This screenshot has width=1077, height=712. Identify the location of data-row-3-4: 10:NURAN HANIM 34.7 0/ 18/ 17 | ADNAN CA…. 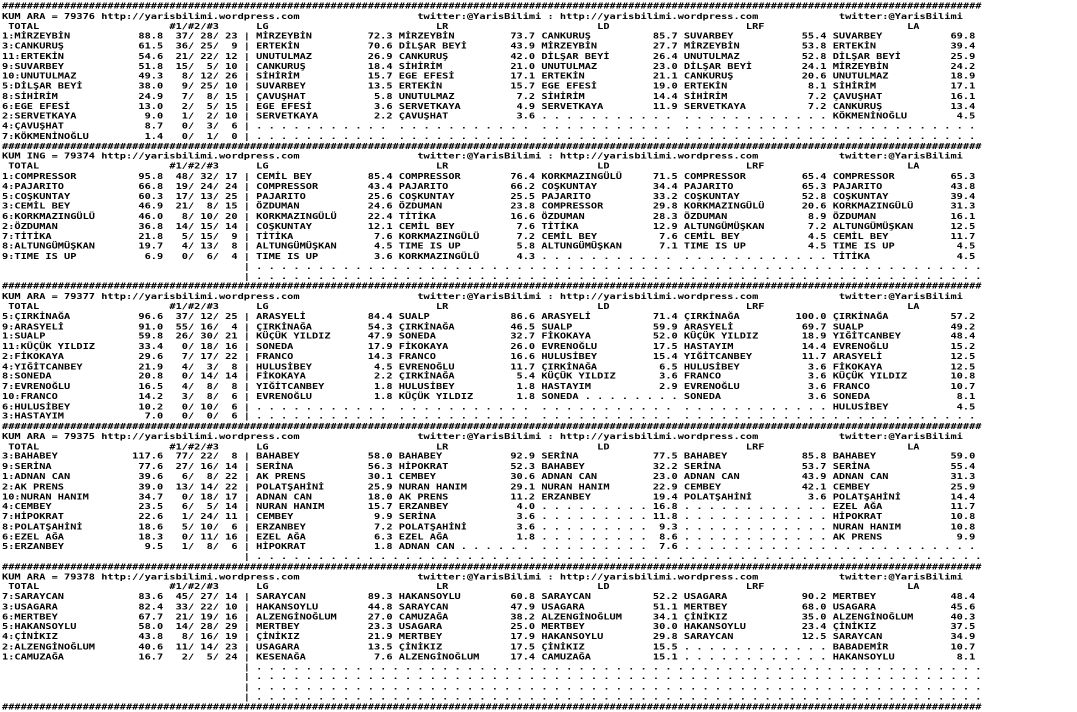
(489, 497).